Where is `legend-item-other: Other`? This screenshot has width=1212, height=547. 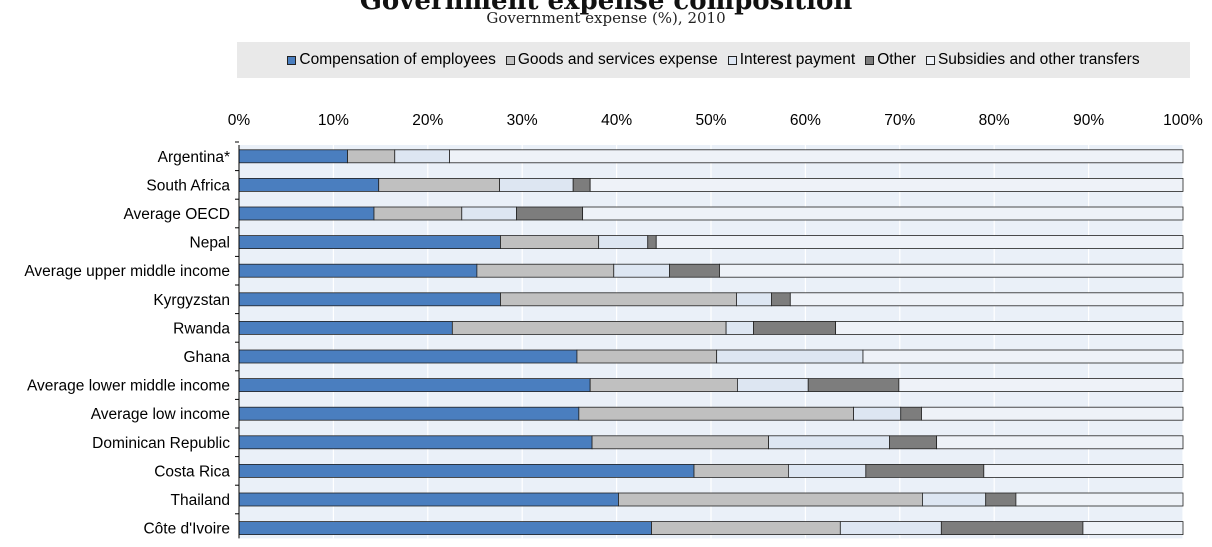 legend-item-other: Other is located at coordinates (890, 60).